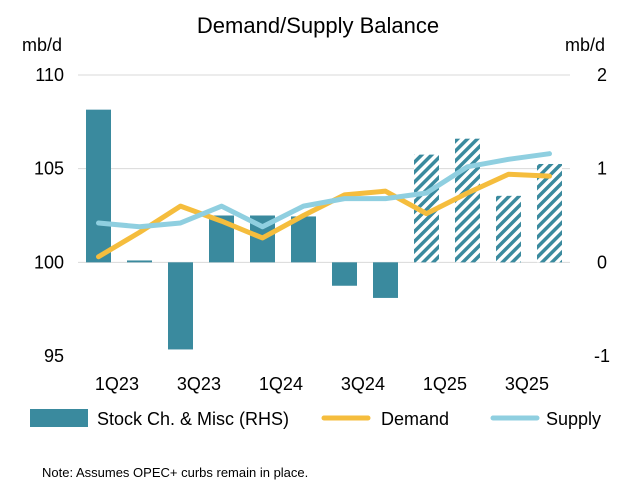  Describe the element at coordinates (527, 384) in the screenshot. I see `x-tick-label: 3Q25` at that location.